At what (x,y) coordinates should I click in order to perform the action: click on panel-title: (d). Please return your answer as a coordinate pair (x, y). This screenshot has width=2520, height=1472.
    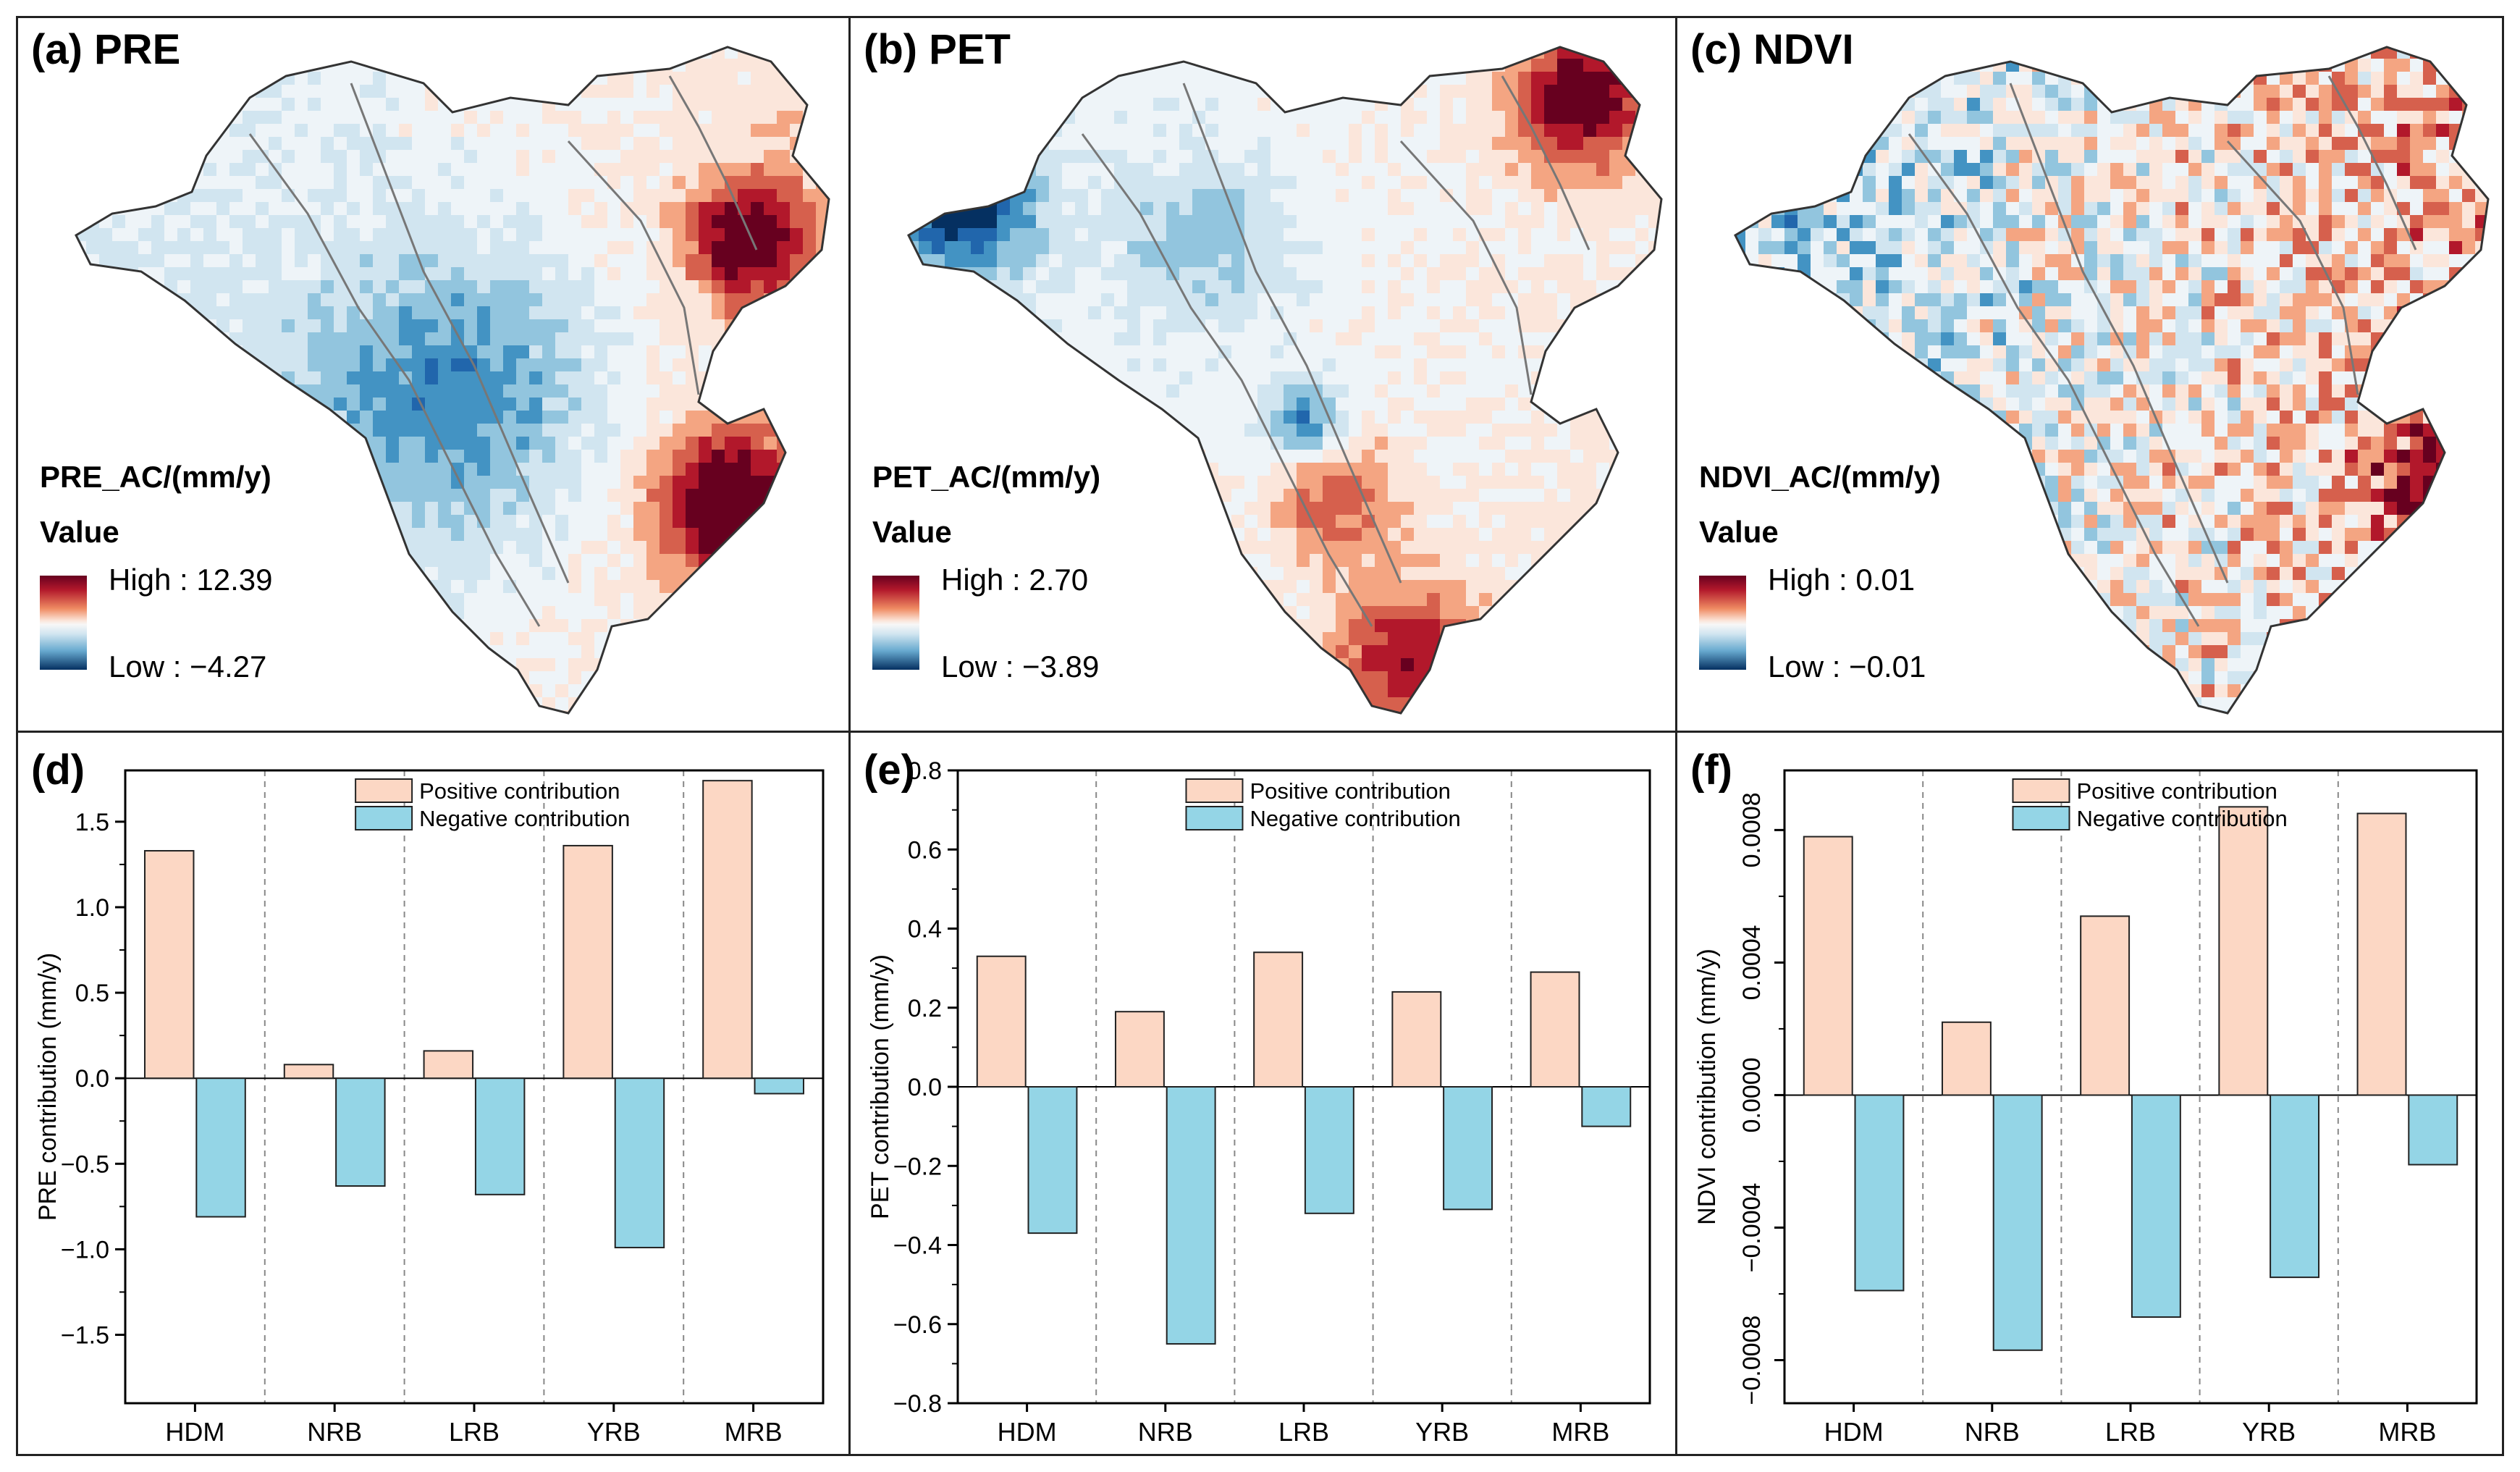
    Looking at the image, I should click on (58, 770).